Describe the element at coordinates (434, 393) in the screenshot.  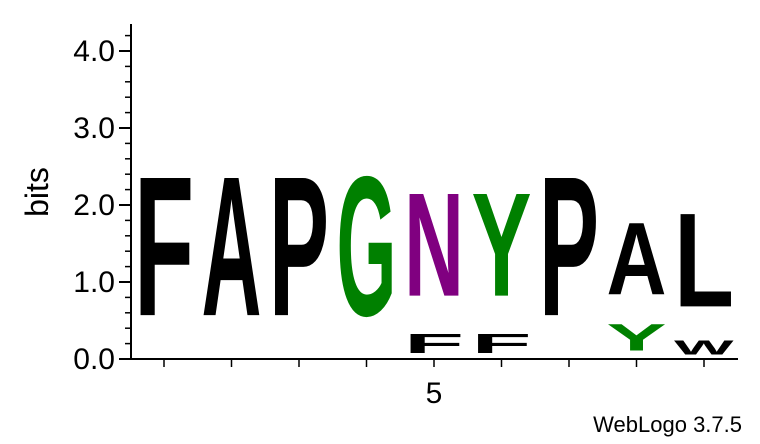
I see `x-tick-label: 5` at that location.